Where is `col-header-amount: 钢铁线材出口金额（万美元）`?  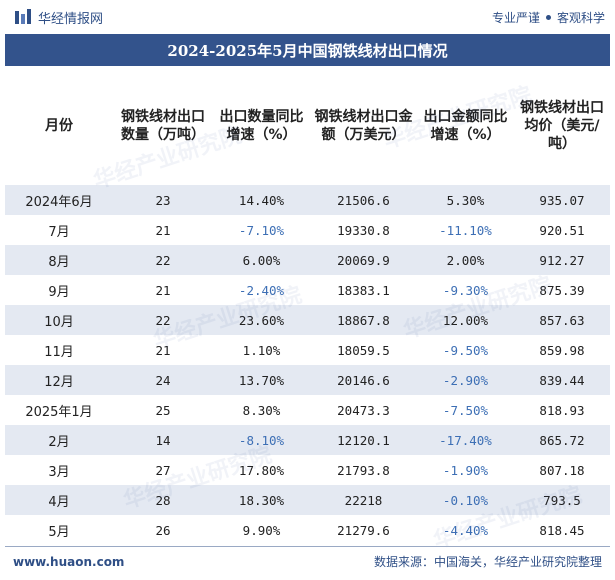 col-header-amount: 钢铁线材出口金额（万美元） is located at coordinates (363, 125).